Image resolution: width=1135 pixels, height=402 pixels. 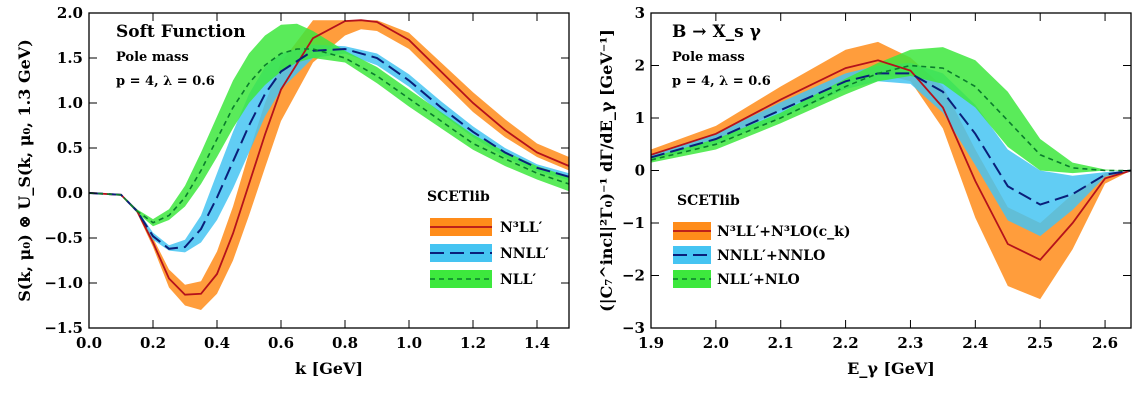 I want to click on legend-label: NLL′, so click(x=518, y=280).